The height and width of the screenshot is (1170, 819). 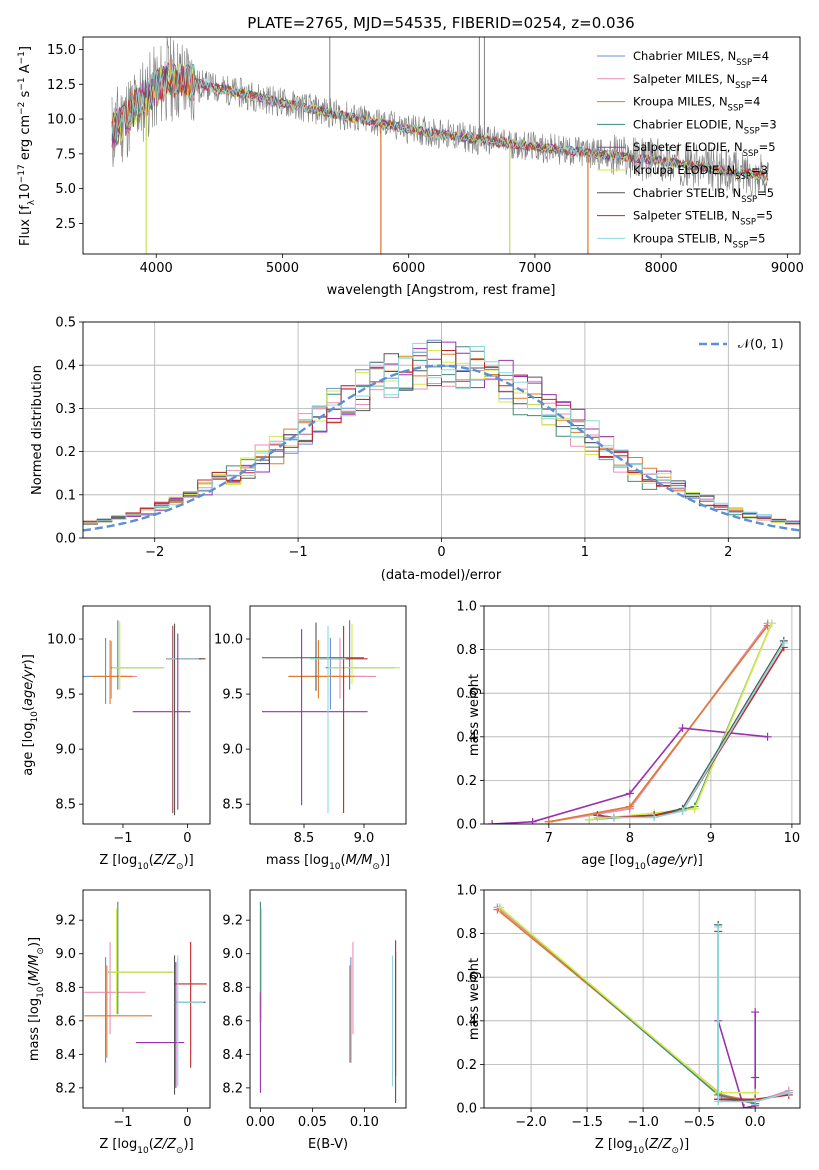 What do you see at coordinates (232, 1088) in the screenshot?
I see `y-tick-label: 8.2` at bounding box center [232, 1088].